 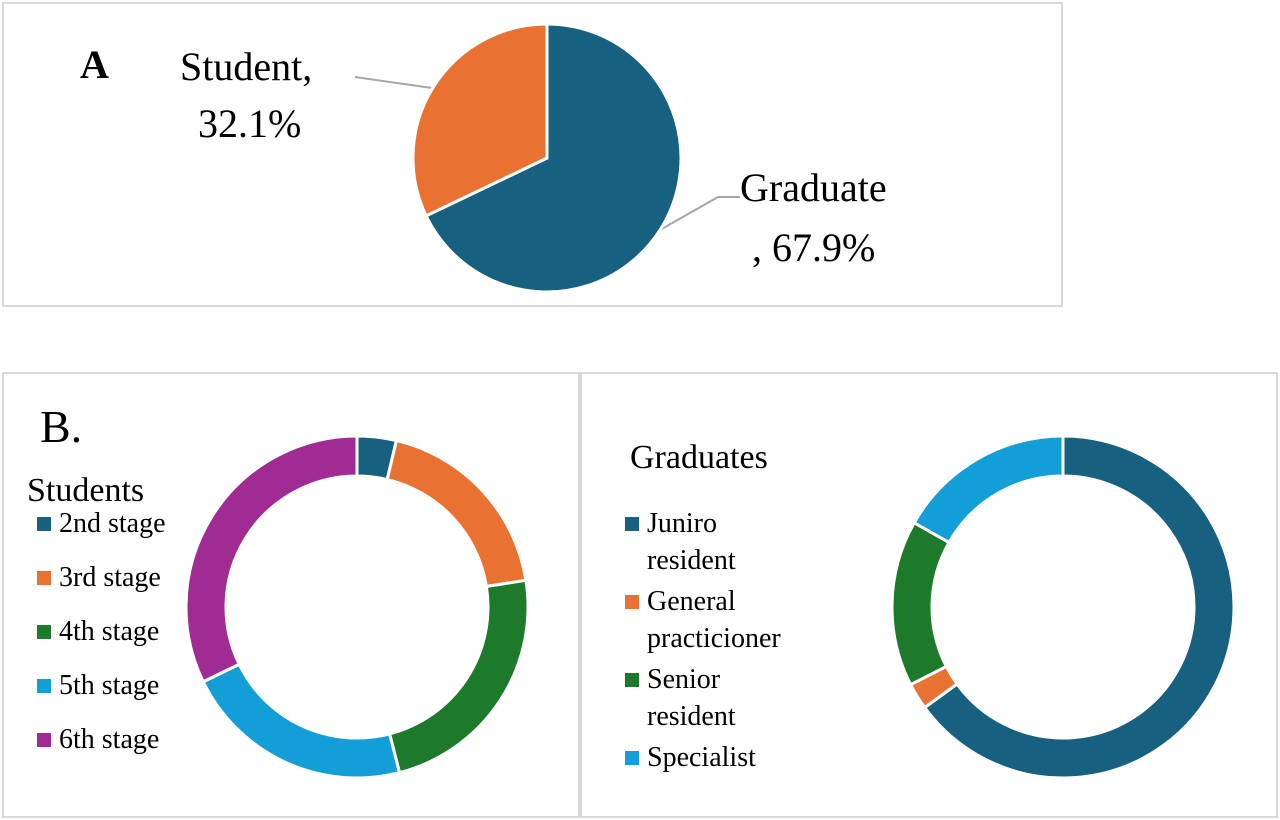 I want to click on panel-label: A, so click(x=94, y=64).